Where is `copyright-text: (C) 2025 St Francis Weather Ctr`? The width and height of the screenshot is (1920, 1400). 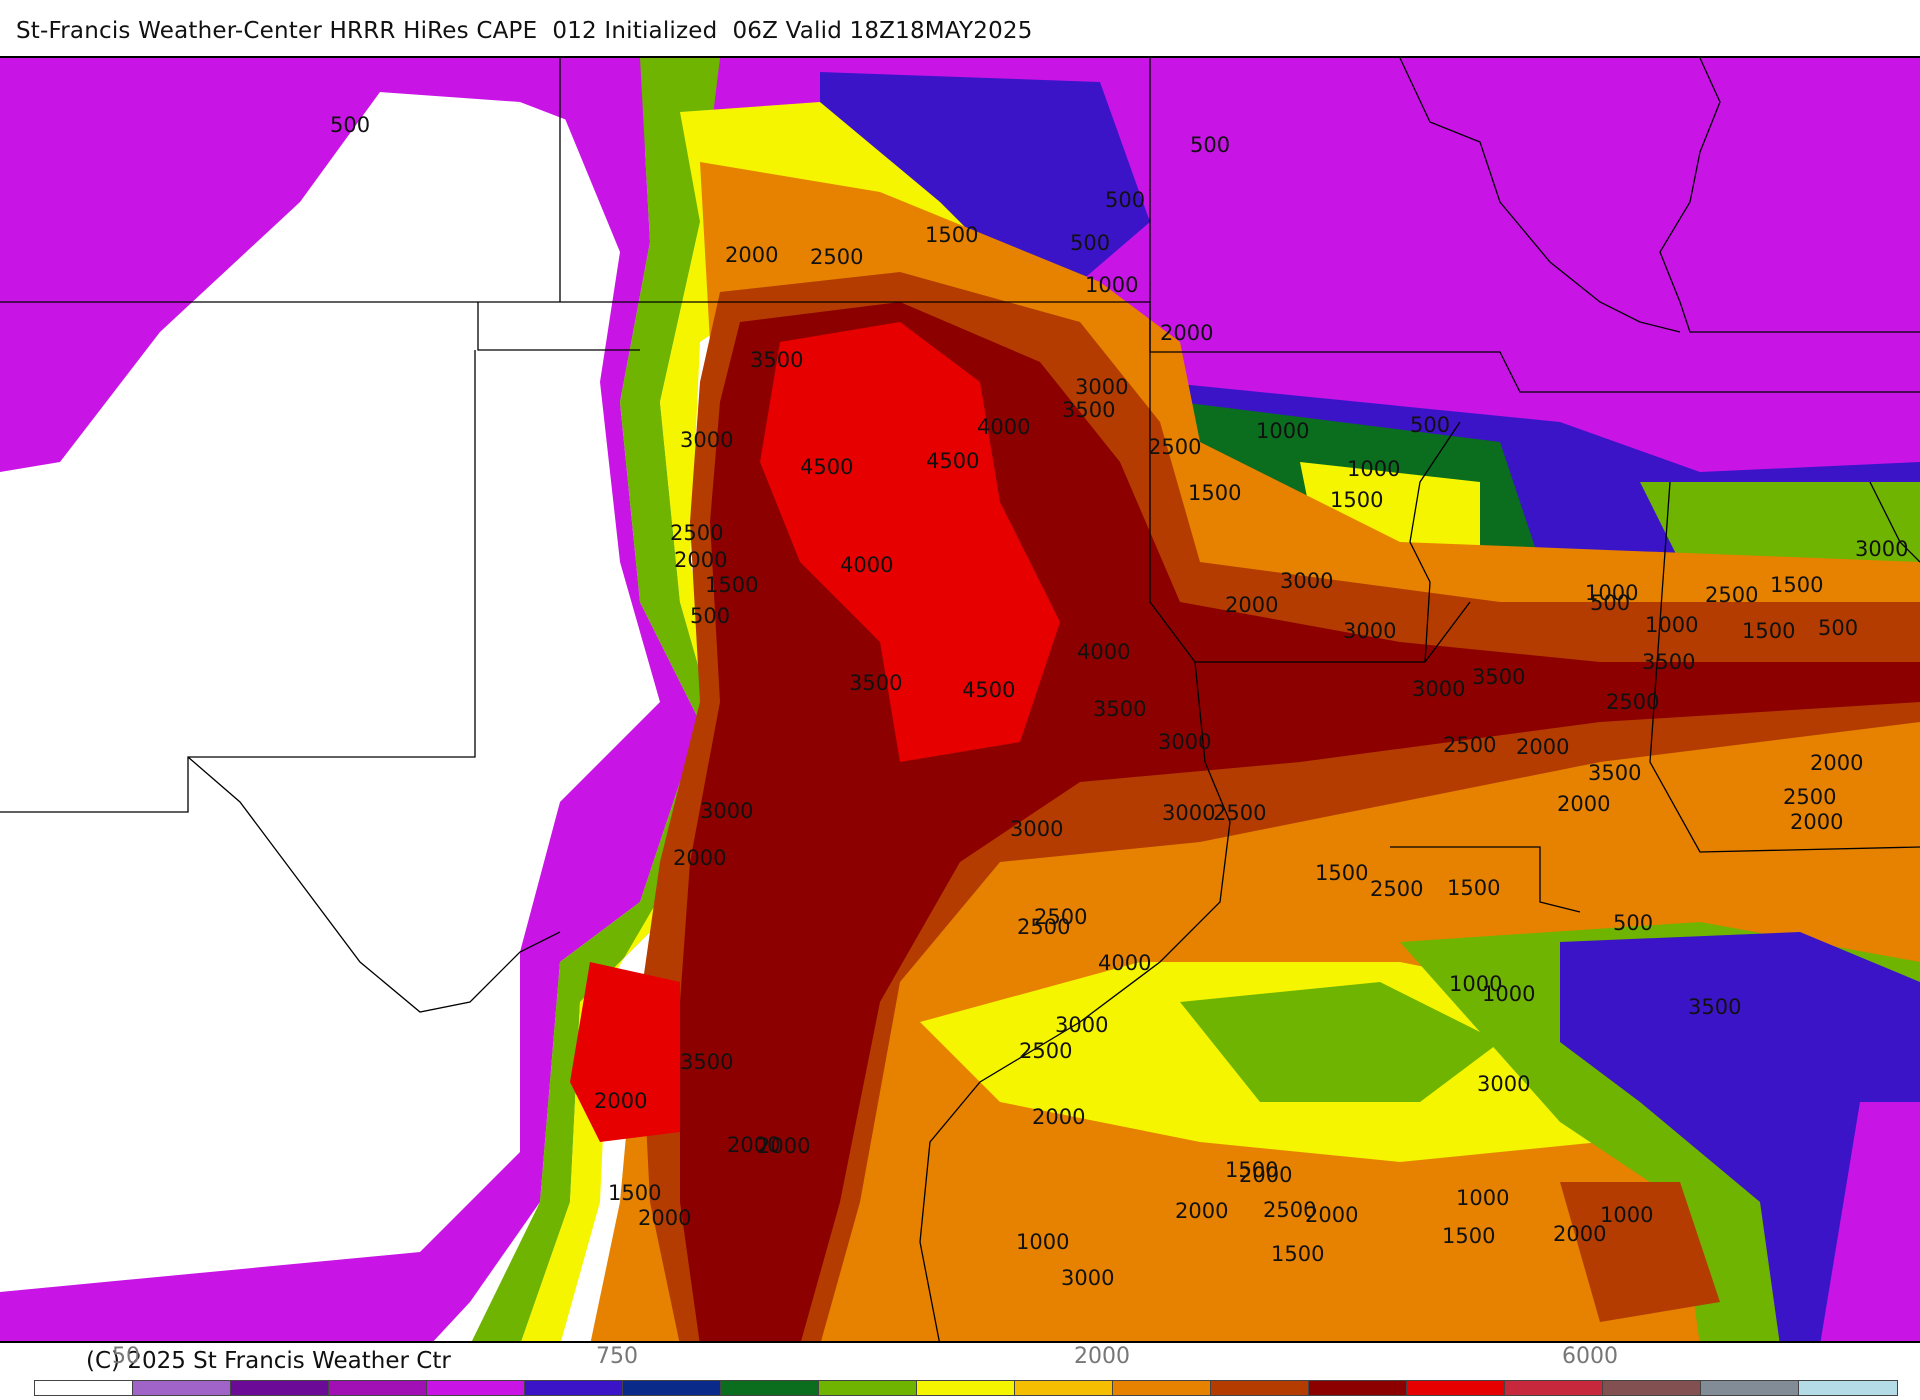
copyright-text: (C) 2025 St Francis Weather Ctr is located at coordinates (268, 1361).